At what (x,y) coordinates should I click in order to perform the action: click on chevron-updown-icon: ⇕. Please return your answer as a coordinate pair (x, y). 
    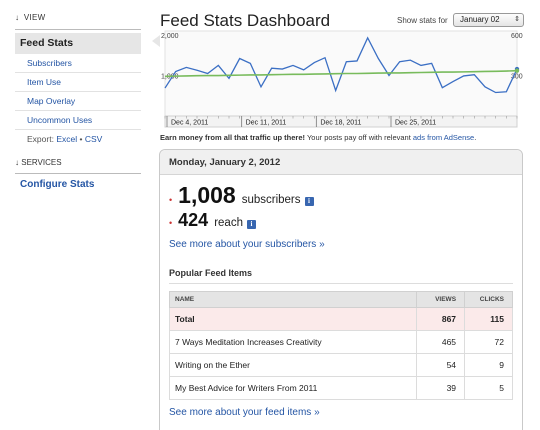
    Looking at the image, I should click on (517, 19).